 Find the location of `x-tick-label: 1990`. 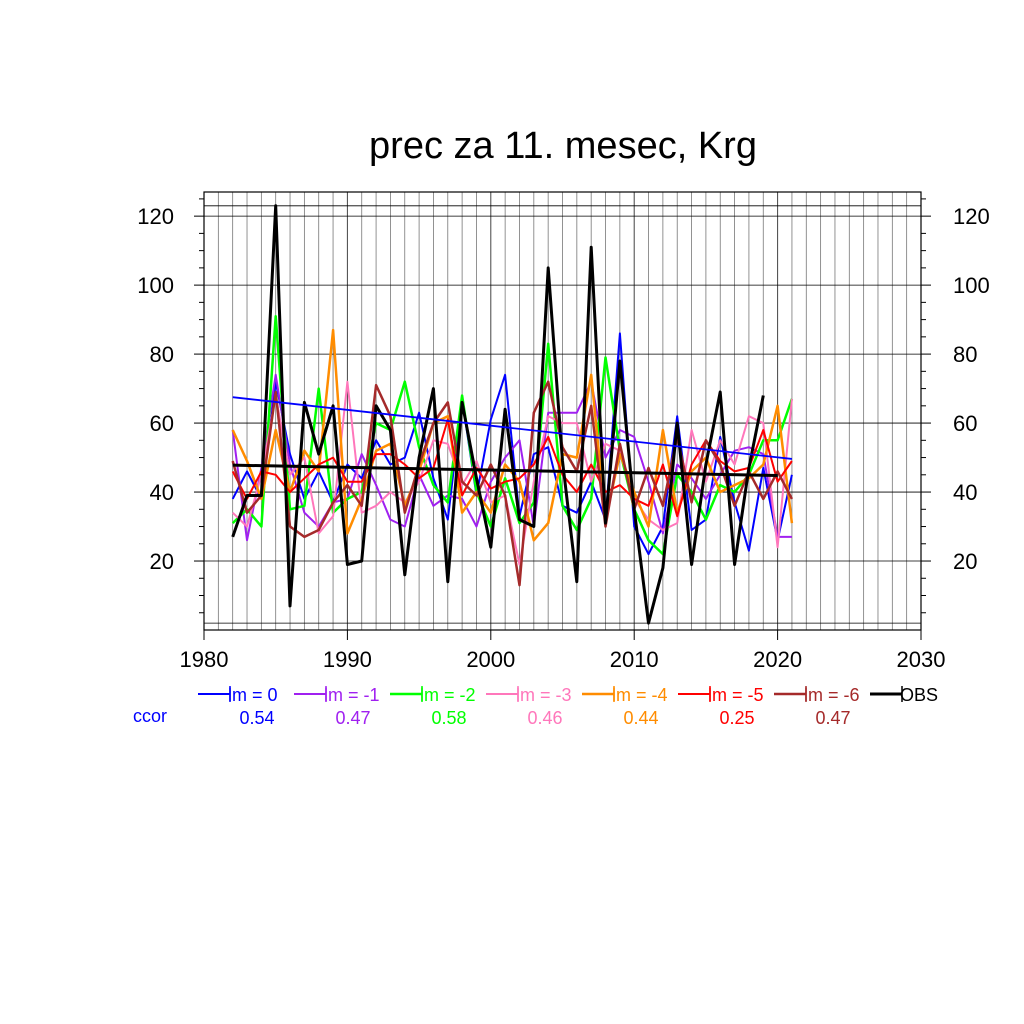

x-tick-label: 1990 is located at coordinates (347, 659).